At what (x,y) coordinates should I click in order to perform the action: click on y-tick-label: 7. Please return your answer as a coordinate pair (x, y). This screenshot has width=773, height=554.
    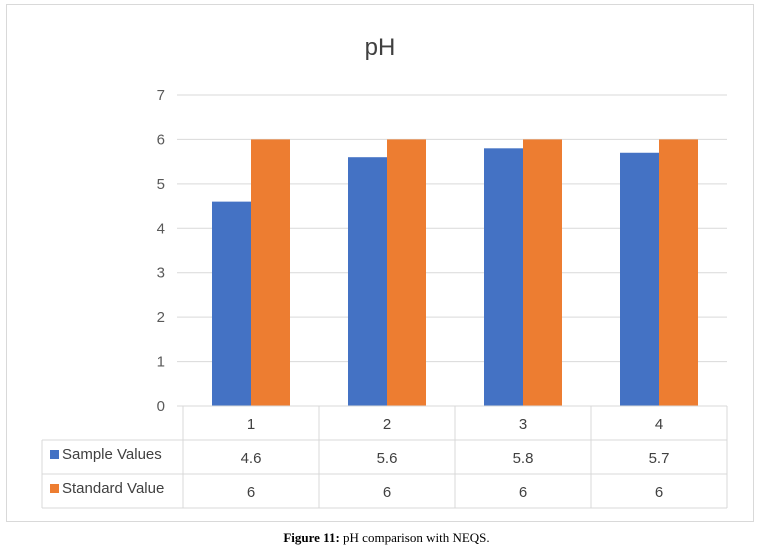
    Looking at the image, I should click on (161, 95).